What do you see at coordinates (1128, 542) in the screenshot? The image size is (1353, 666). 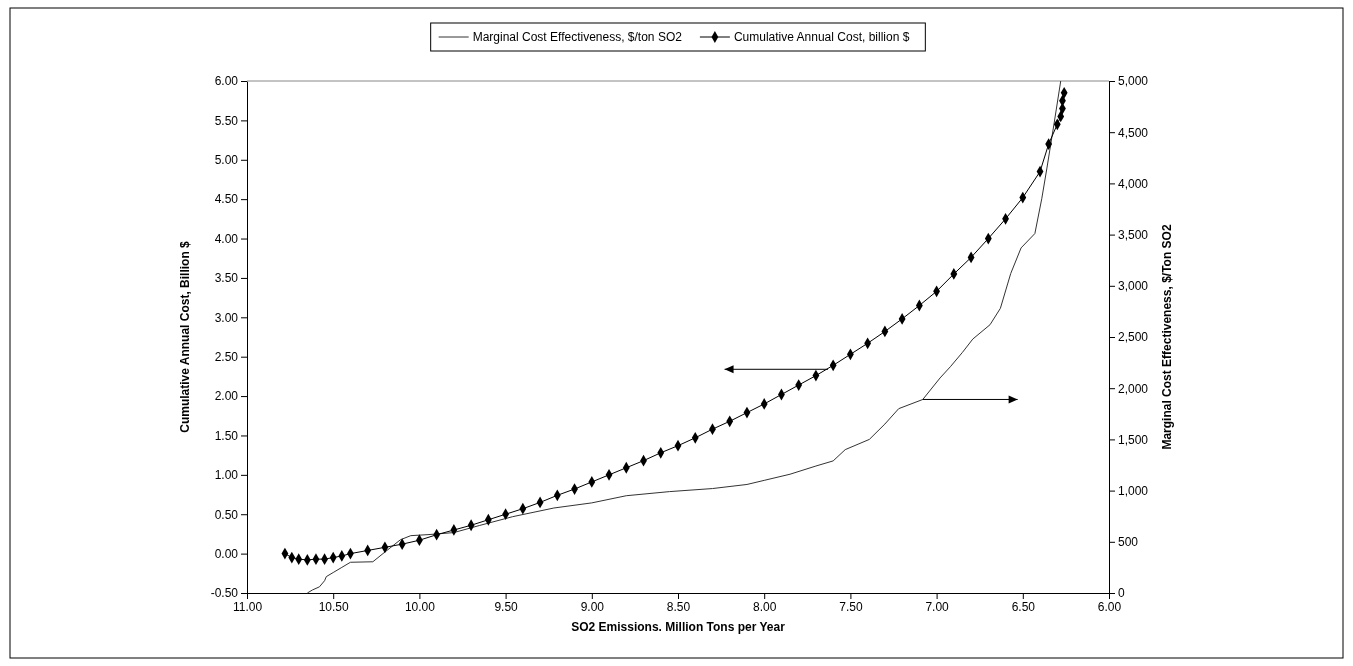 I see `y2-tick-label: 500` at bounding box center [1128, 542].